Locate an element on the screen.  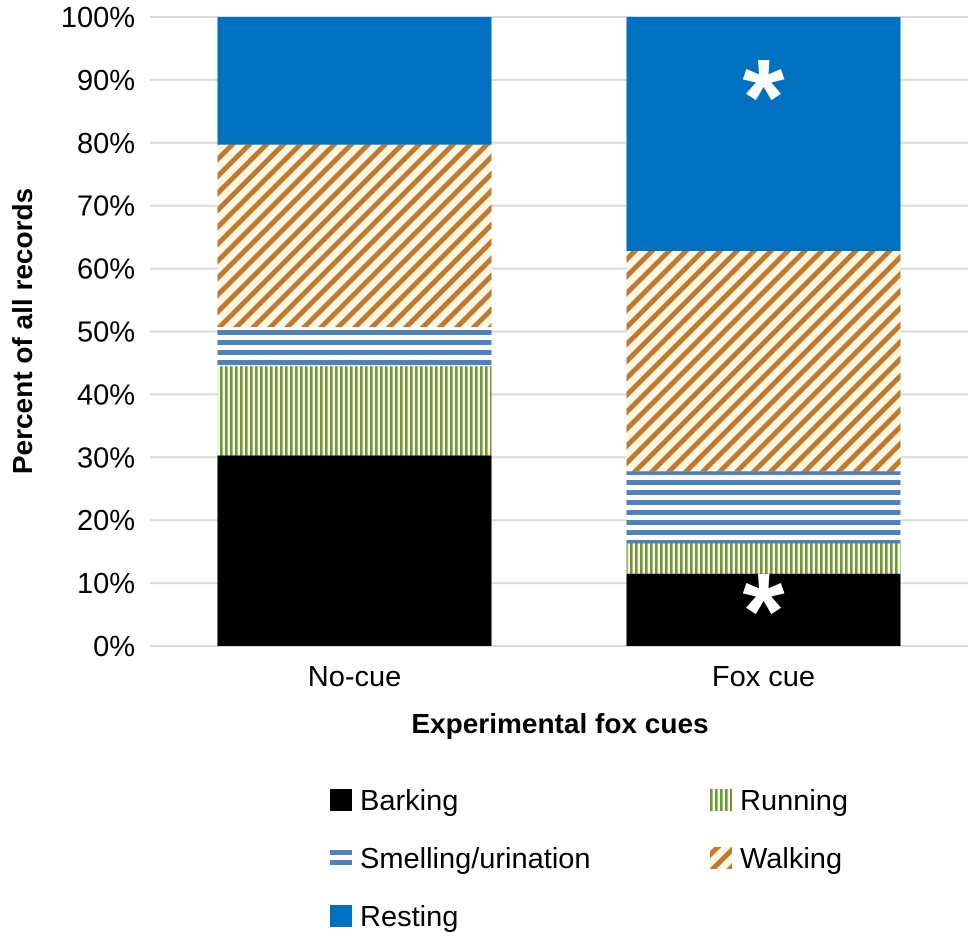
bar-segment-barking-no-cue is located at coordinates (354, 550).